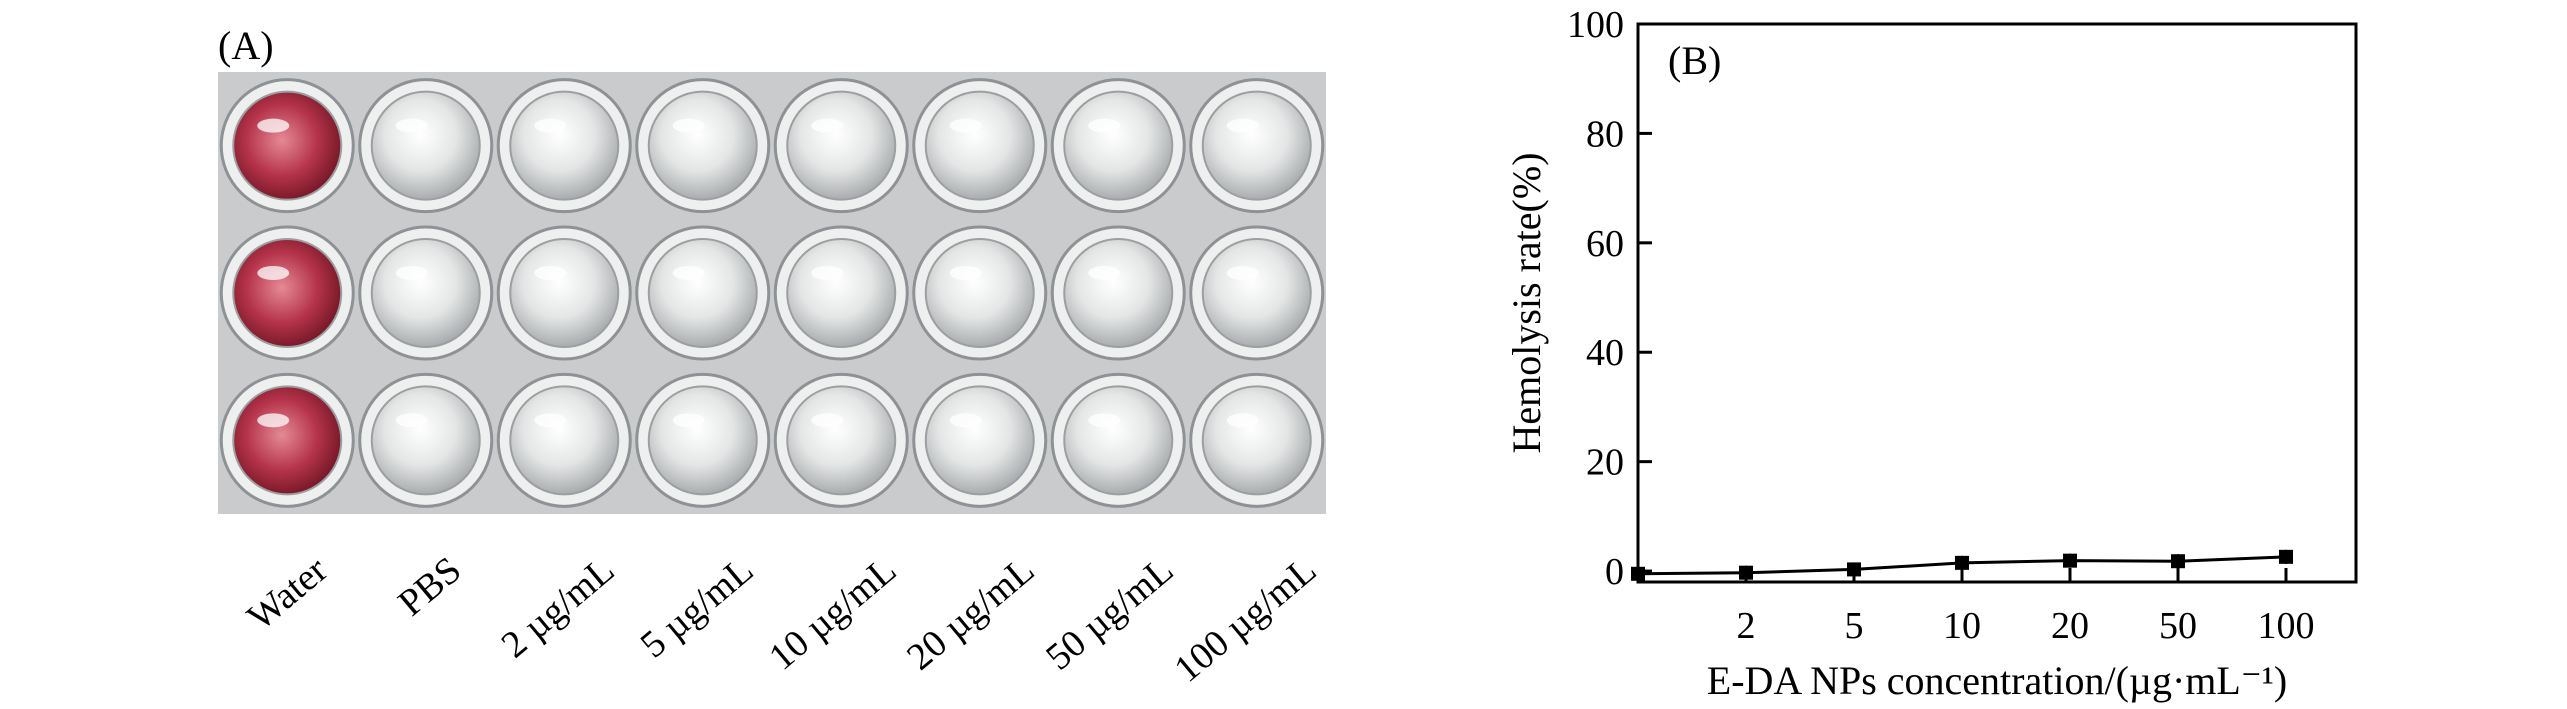 This screenshot has height=709, width=2567. Describe the element at coordinates (2286, 626) in the screenshot. I see `x-tick-label: 100` at that location.